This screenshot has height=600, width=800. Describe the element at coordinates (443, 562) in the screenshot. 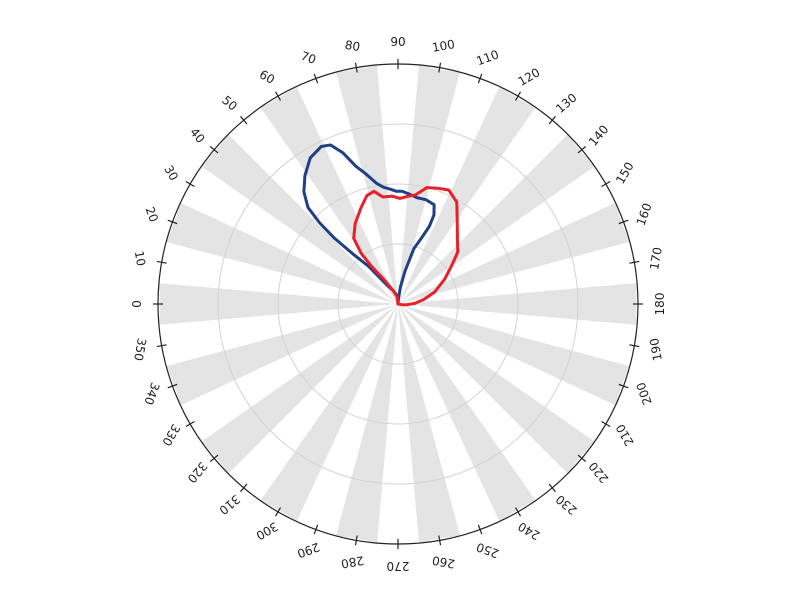

I see `angular-tick-label: 260` at that location.